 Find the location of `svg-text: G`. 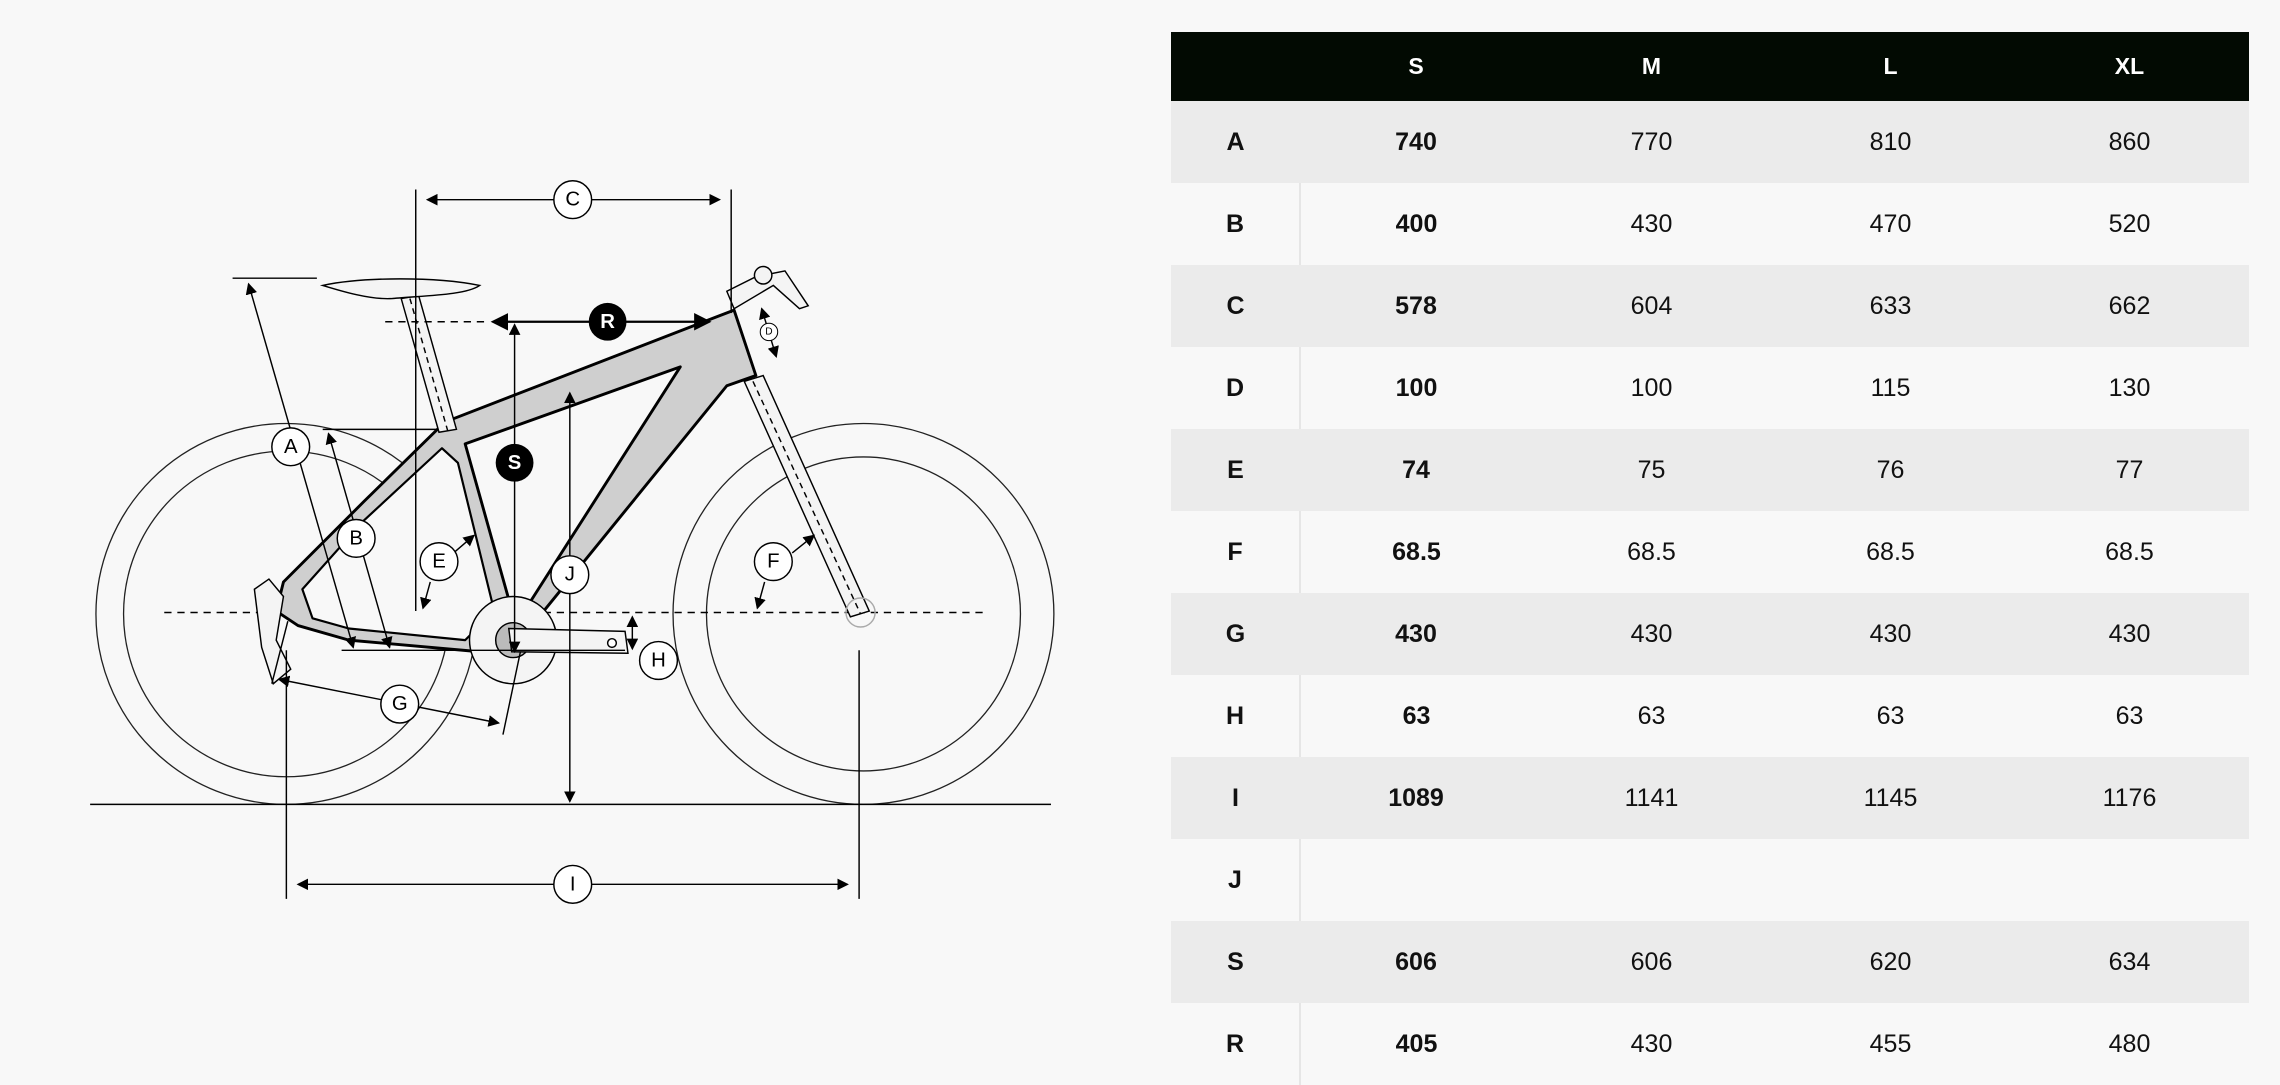

svg-text: G is located at coordinates (400, 704).